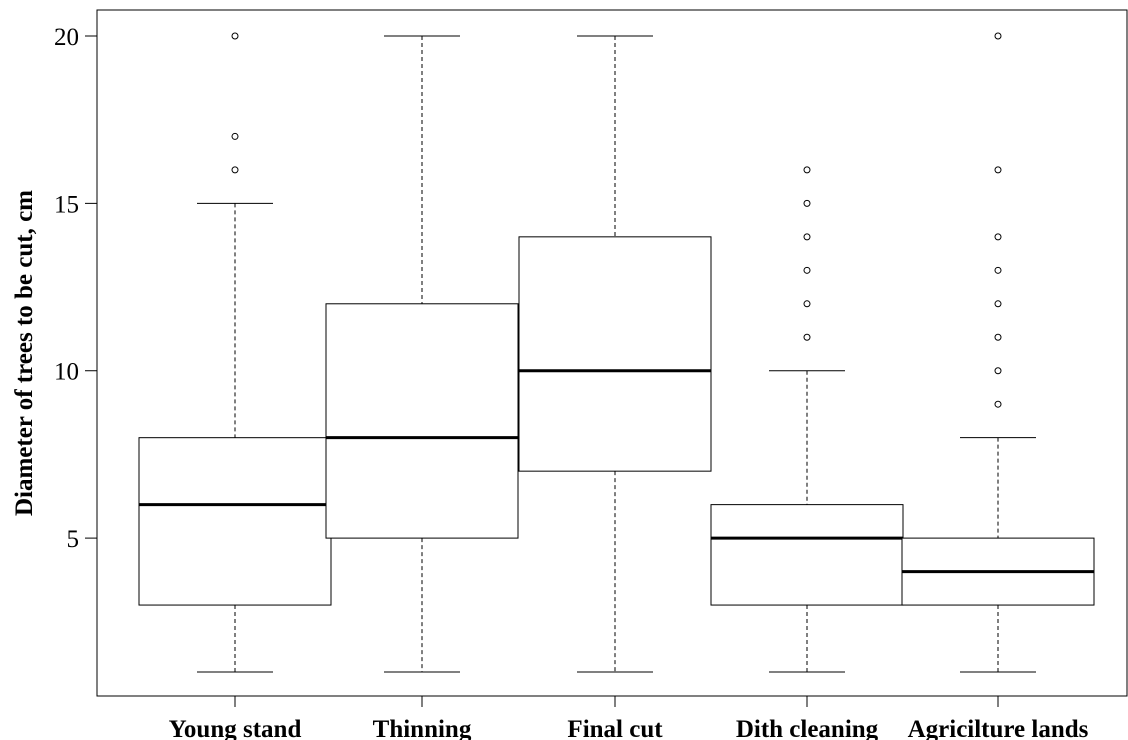  I want to click on y-tick-label: 15, so click(66, 204).